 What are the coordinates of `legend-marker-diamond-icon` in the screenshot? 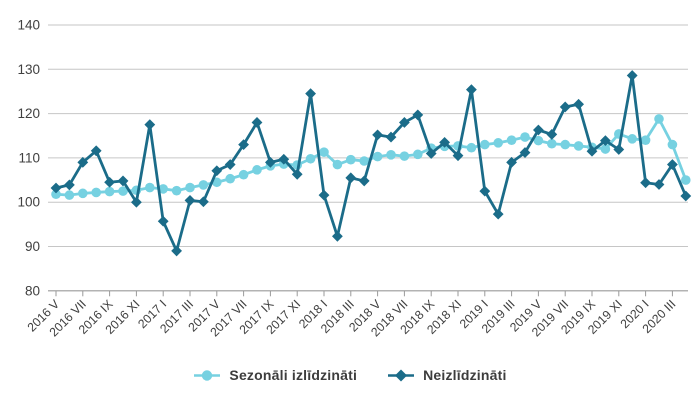 It's located at (401, 375).